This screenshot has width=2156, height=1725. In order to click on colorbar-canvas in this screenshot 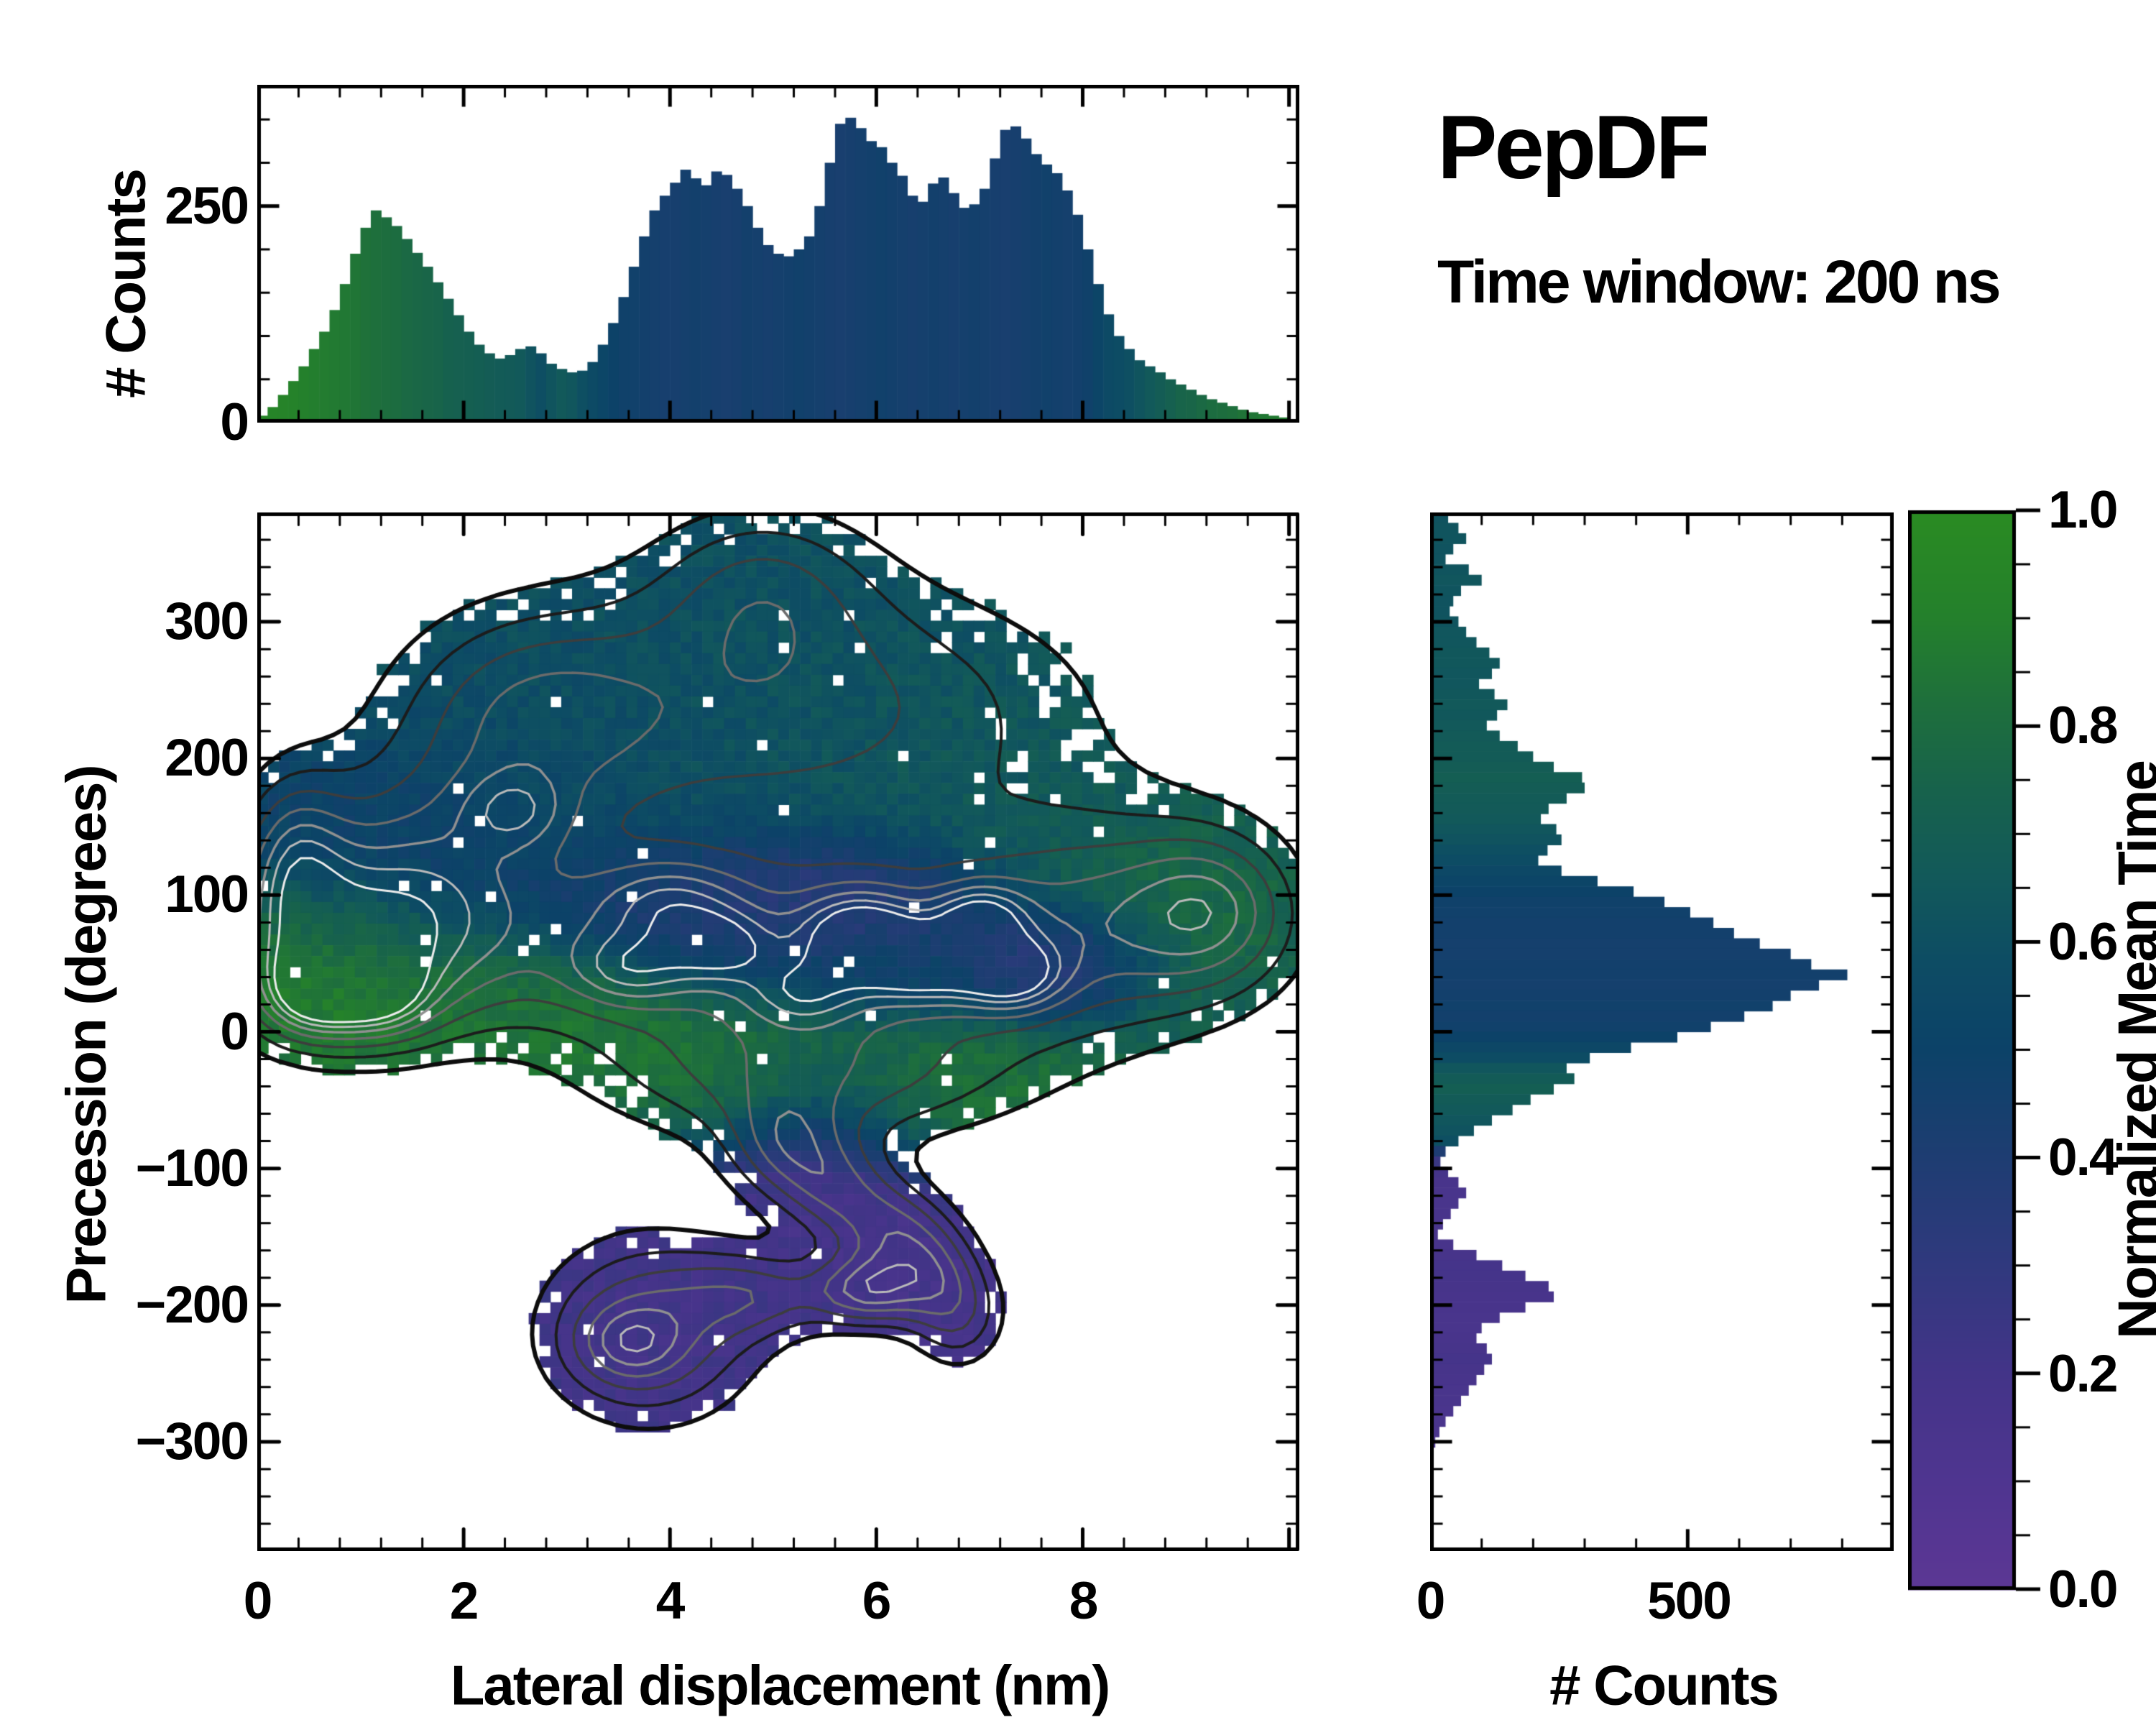, I will do `click(1994, 1049)`.